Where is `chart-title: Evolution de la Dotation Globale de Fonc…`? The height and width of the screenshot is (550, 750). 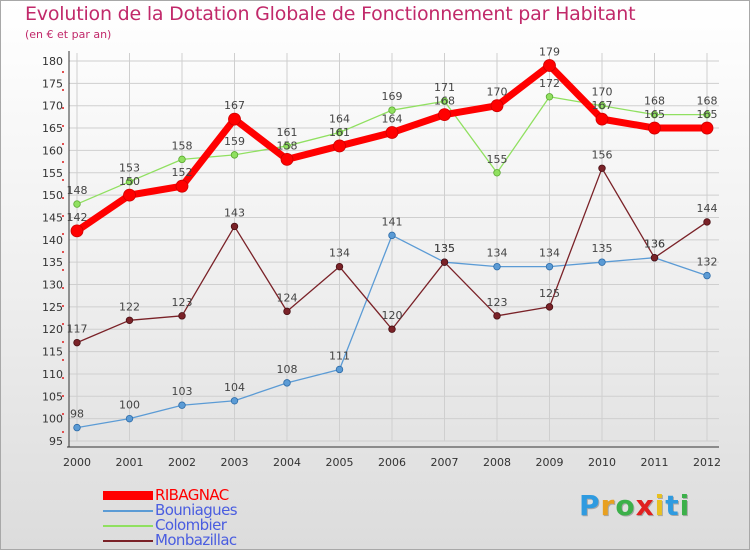
chart-title: Evolution de la Dotation Globale de Fonc… is located at coordinates (330, 14).